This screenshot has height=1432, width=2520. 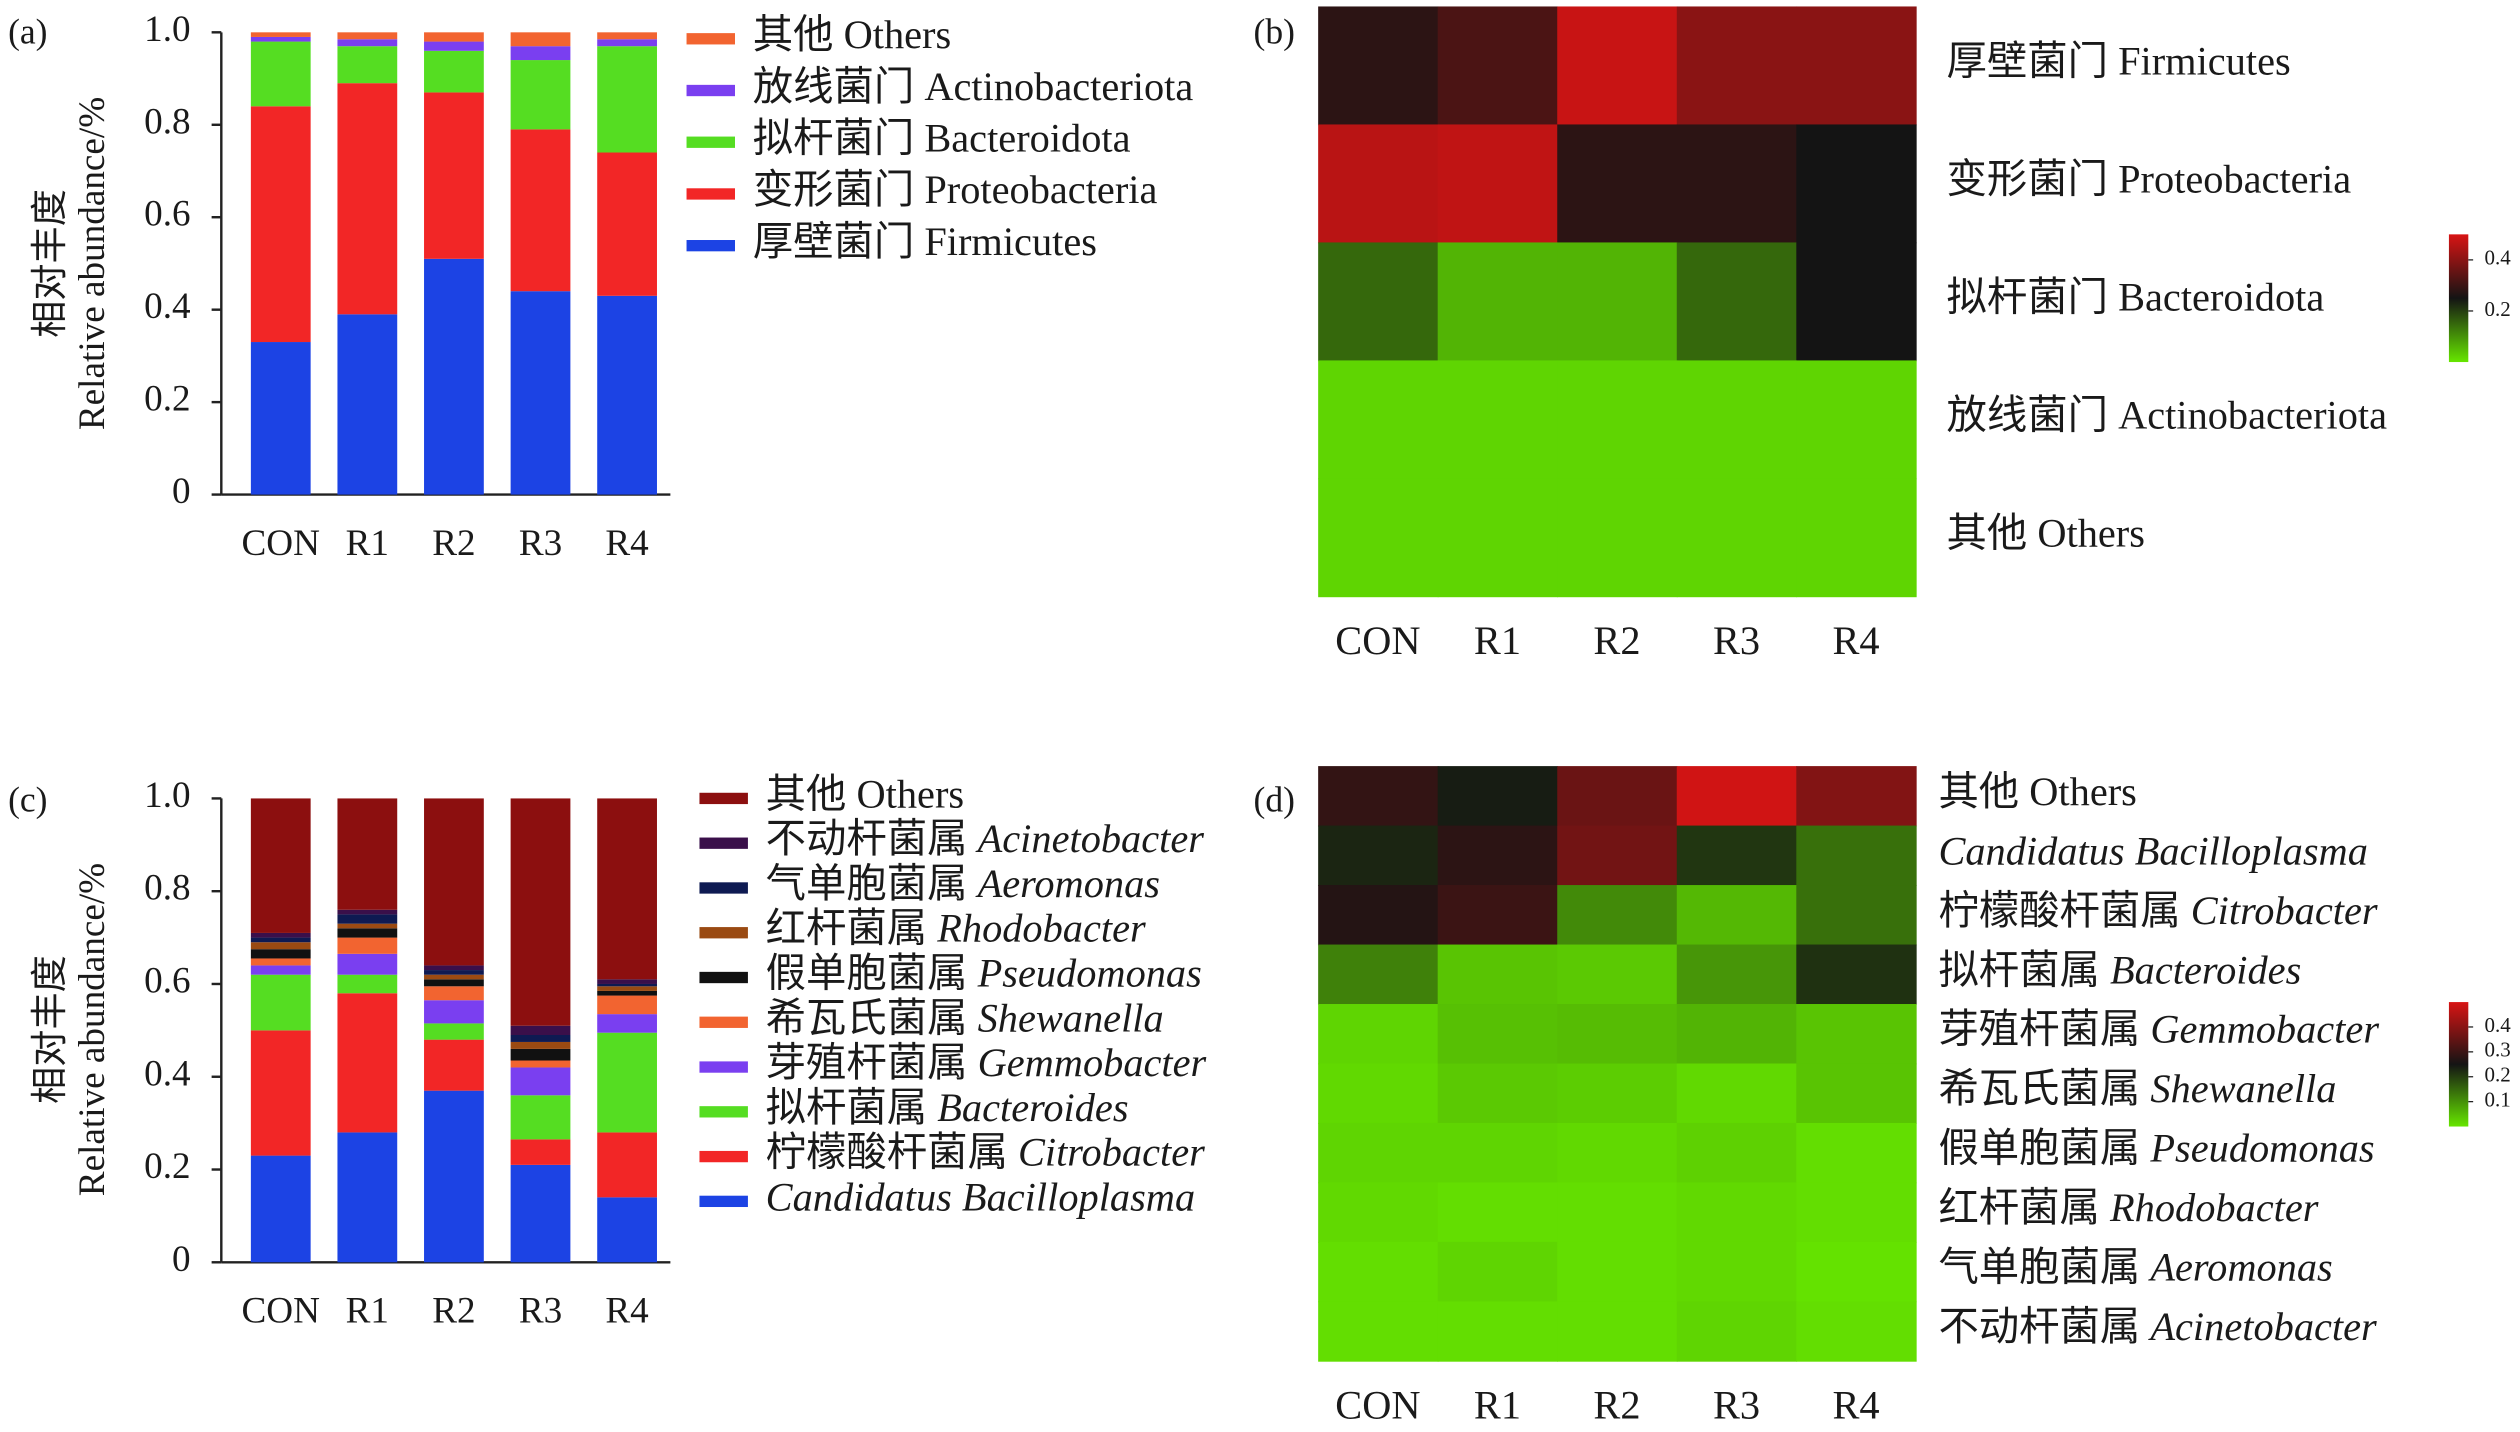 What do you see at coordinates (167, 214) in the screenshot?
I see `y-tick-label: 0.6` at bounding box center [167, 214].